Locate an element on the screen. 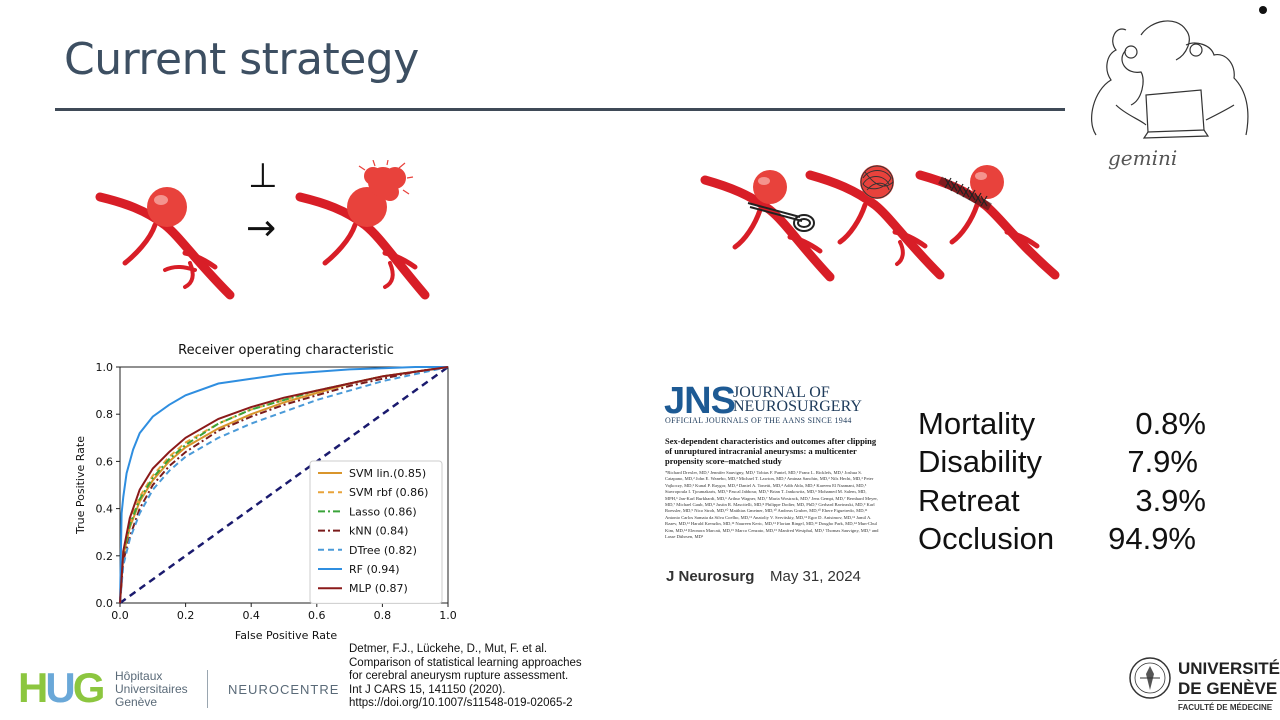 The height and width of the screenshot is (720, 1280). vessel-clipped-aneurysm is located at coordinates (767, 226).